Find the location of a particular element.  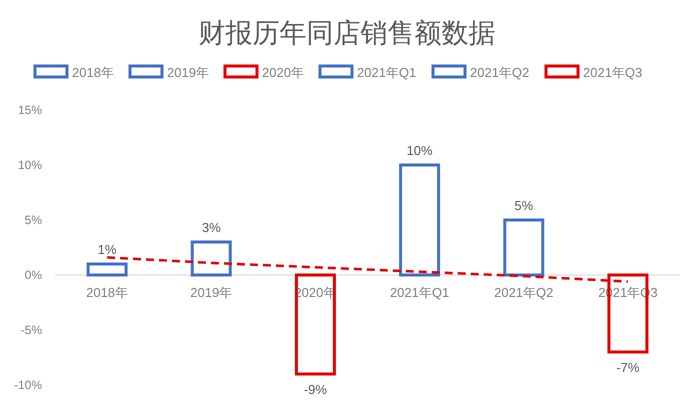

x-tick-label: 2021年Q1 is located at coordinates (420, 292).